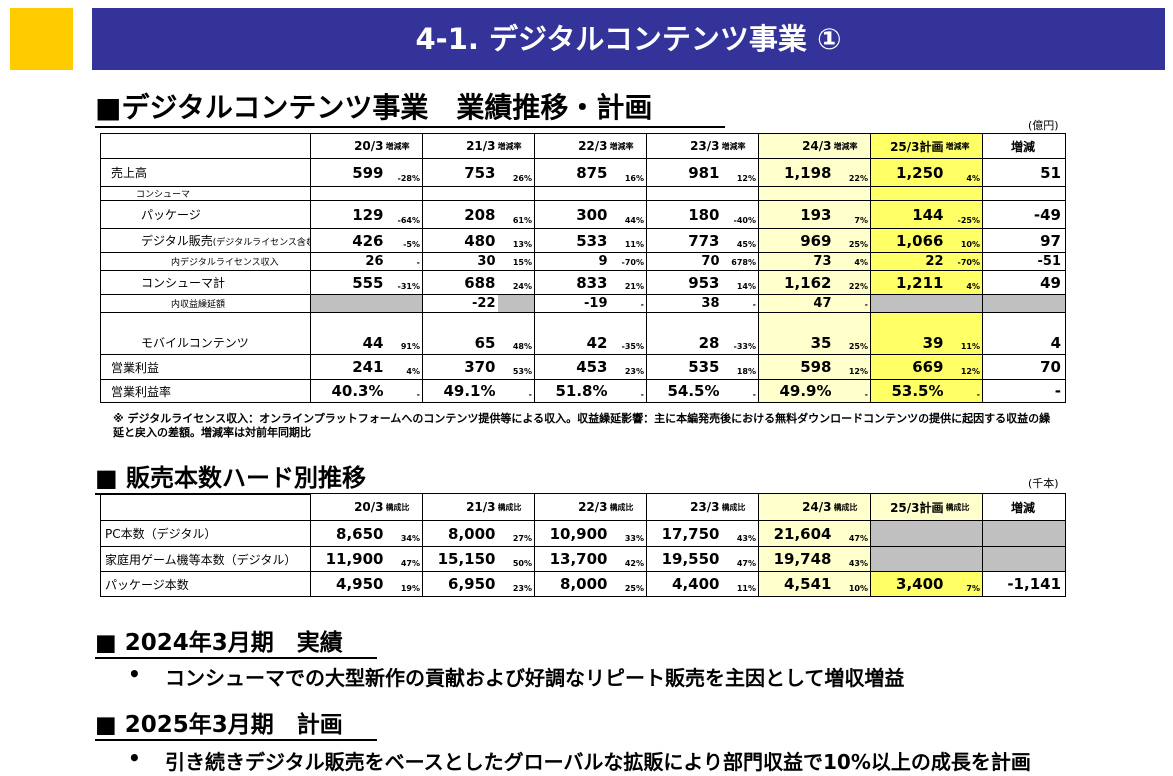 The width and height of the screenshot is (1173, 776). Describe the element at coordinates (129, 173) in the screenshot. I see `row-label-text: 売上高` at that location.